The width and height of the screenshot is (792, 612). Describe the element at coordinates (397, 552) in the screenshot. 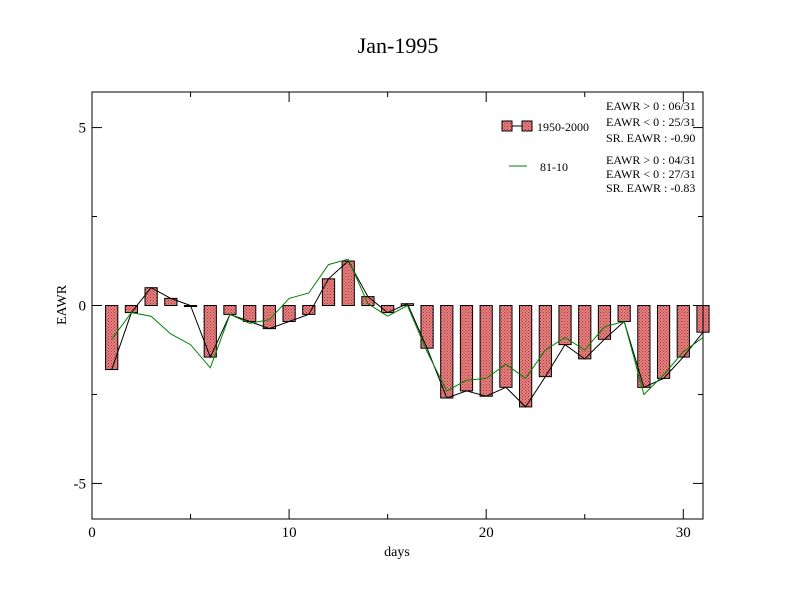

I see `x-axis-label: days` at that location.